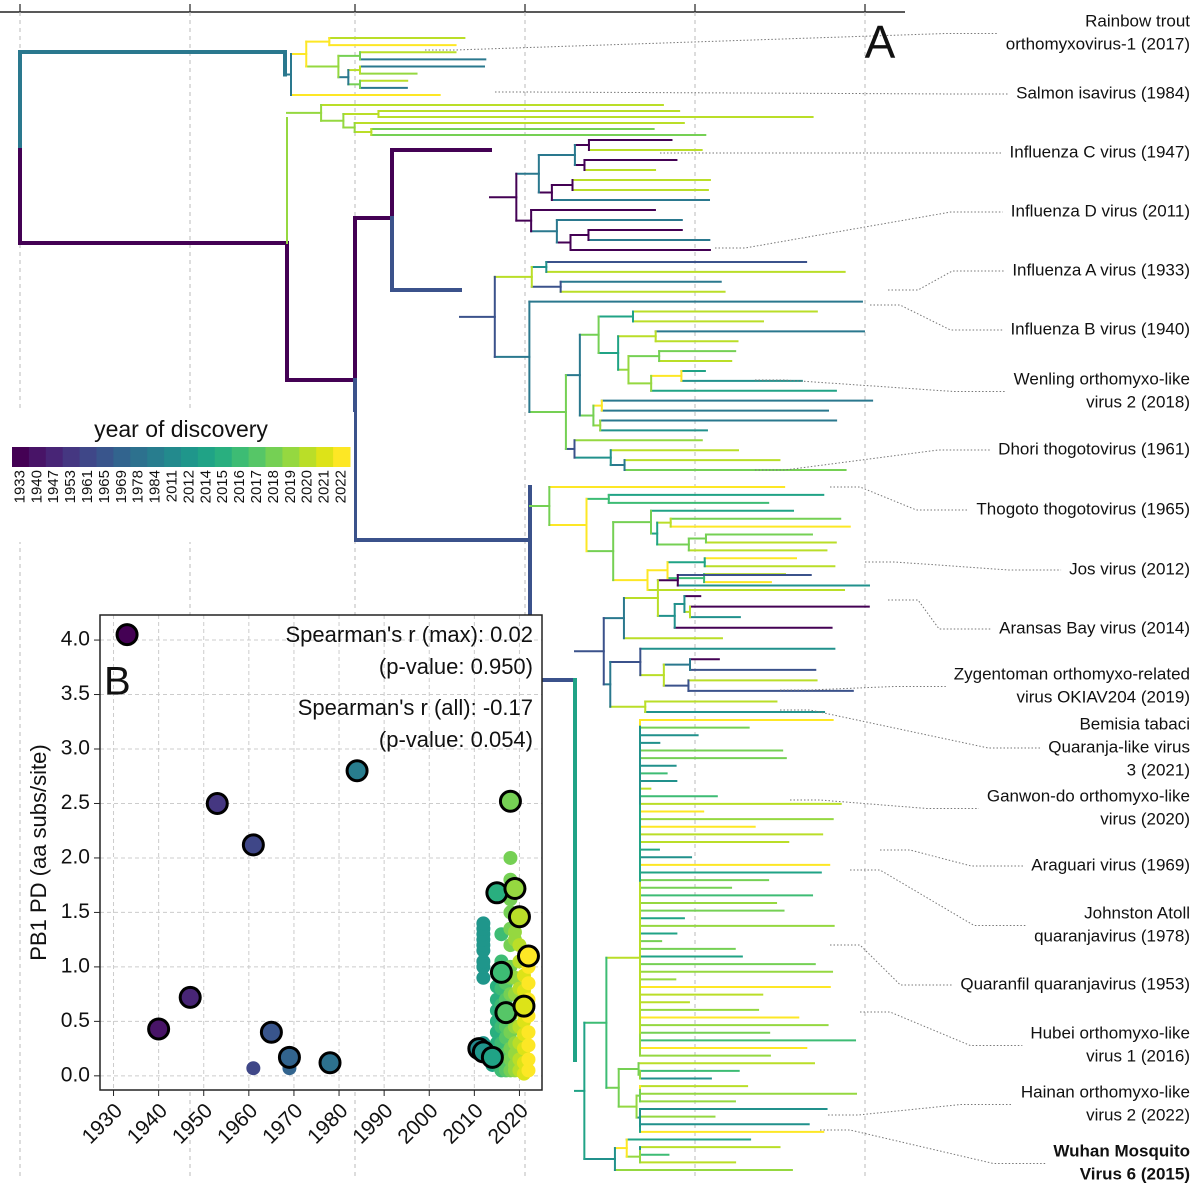 This screenshot has width=1200, height=1200. What do you see at coordinates (19, 486) in the screenshot?
I see `colorbar-label: 1933` at bounding box center [19, 486].